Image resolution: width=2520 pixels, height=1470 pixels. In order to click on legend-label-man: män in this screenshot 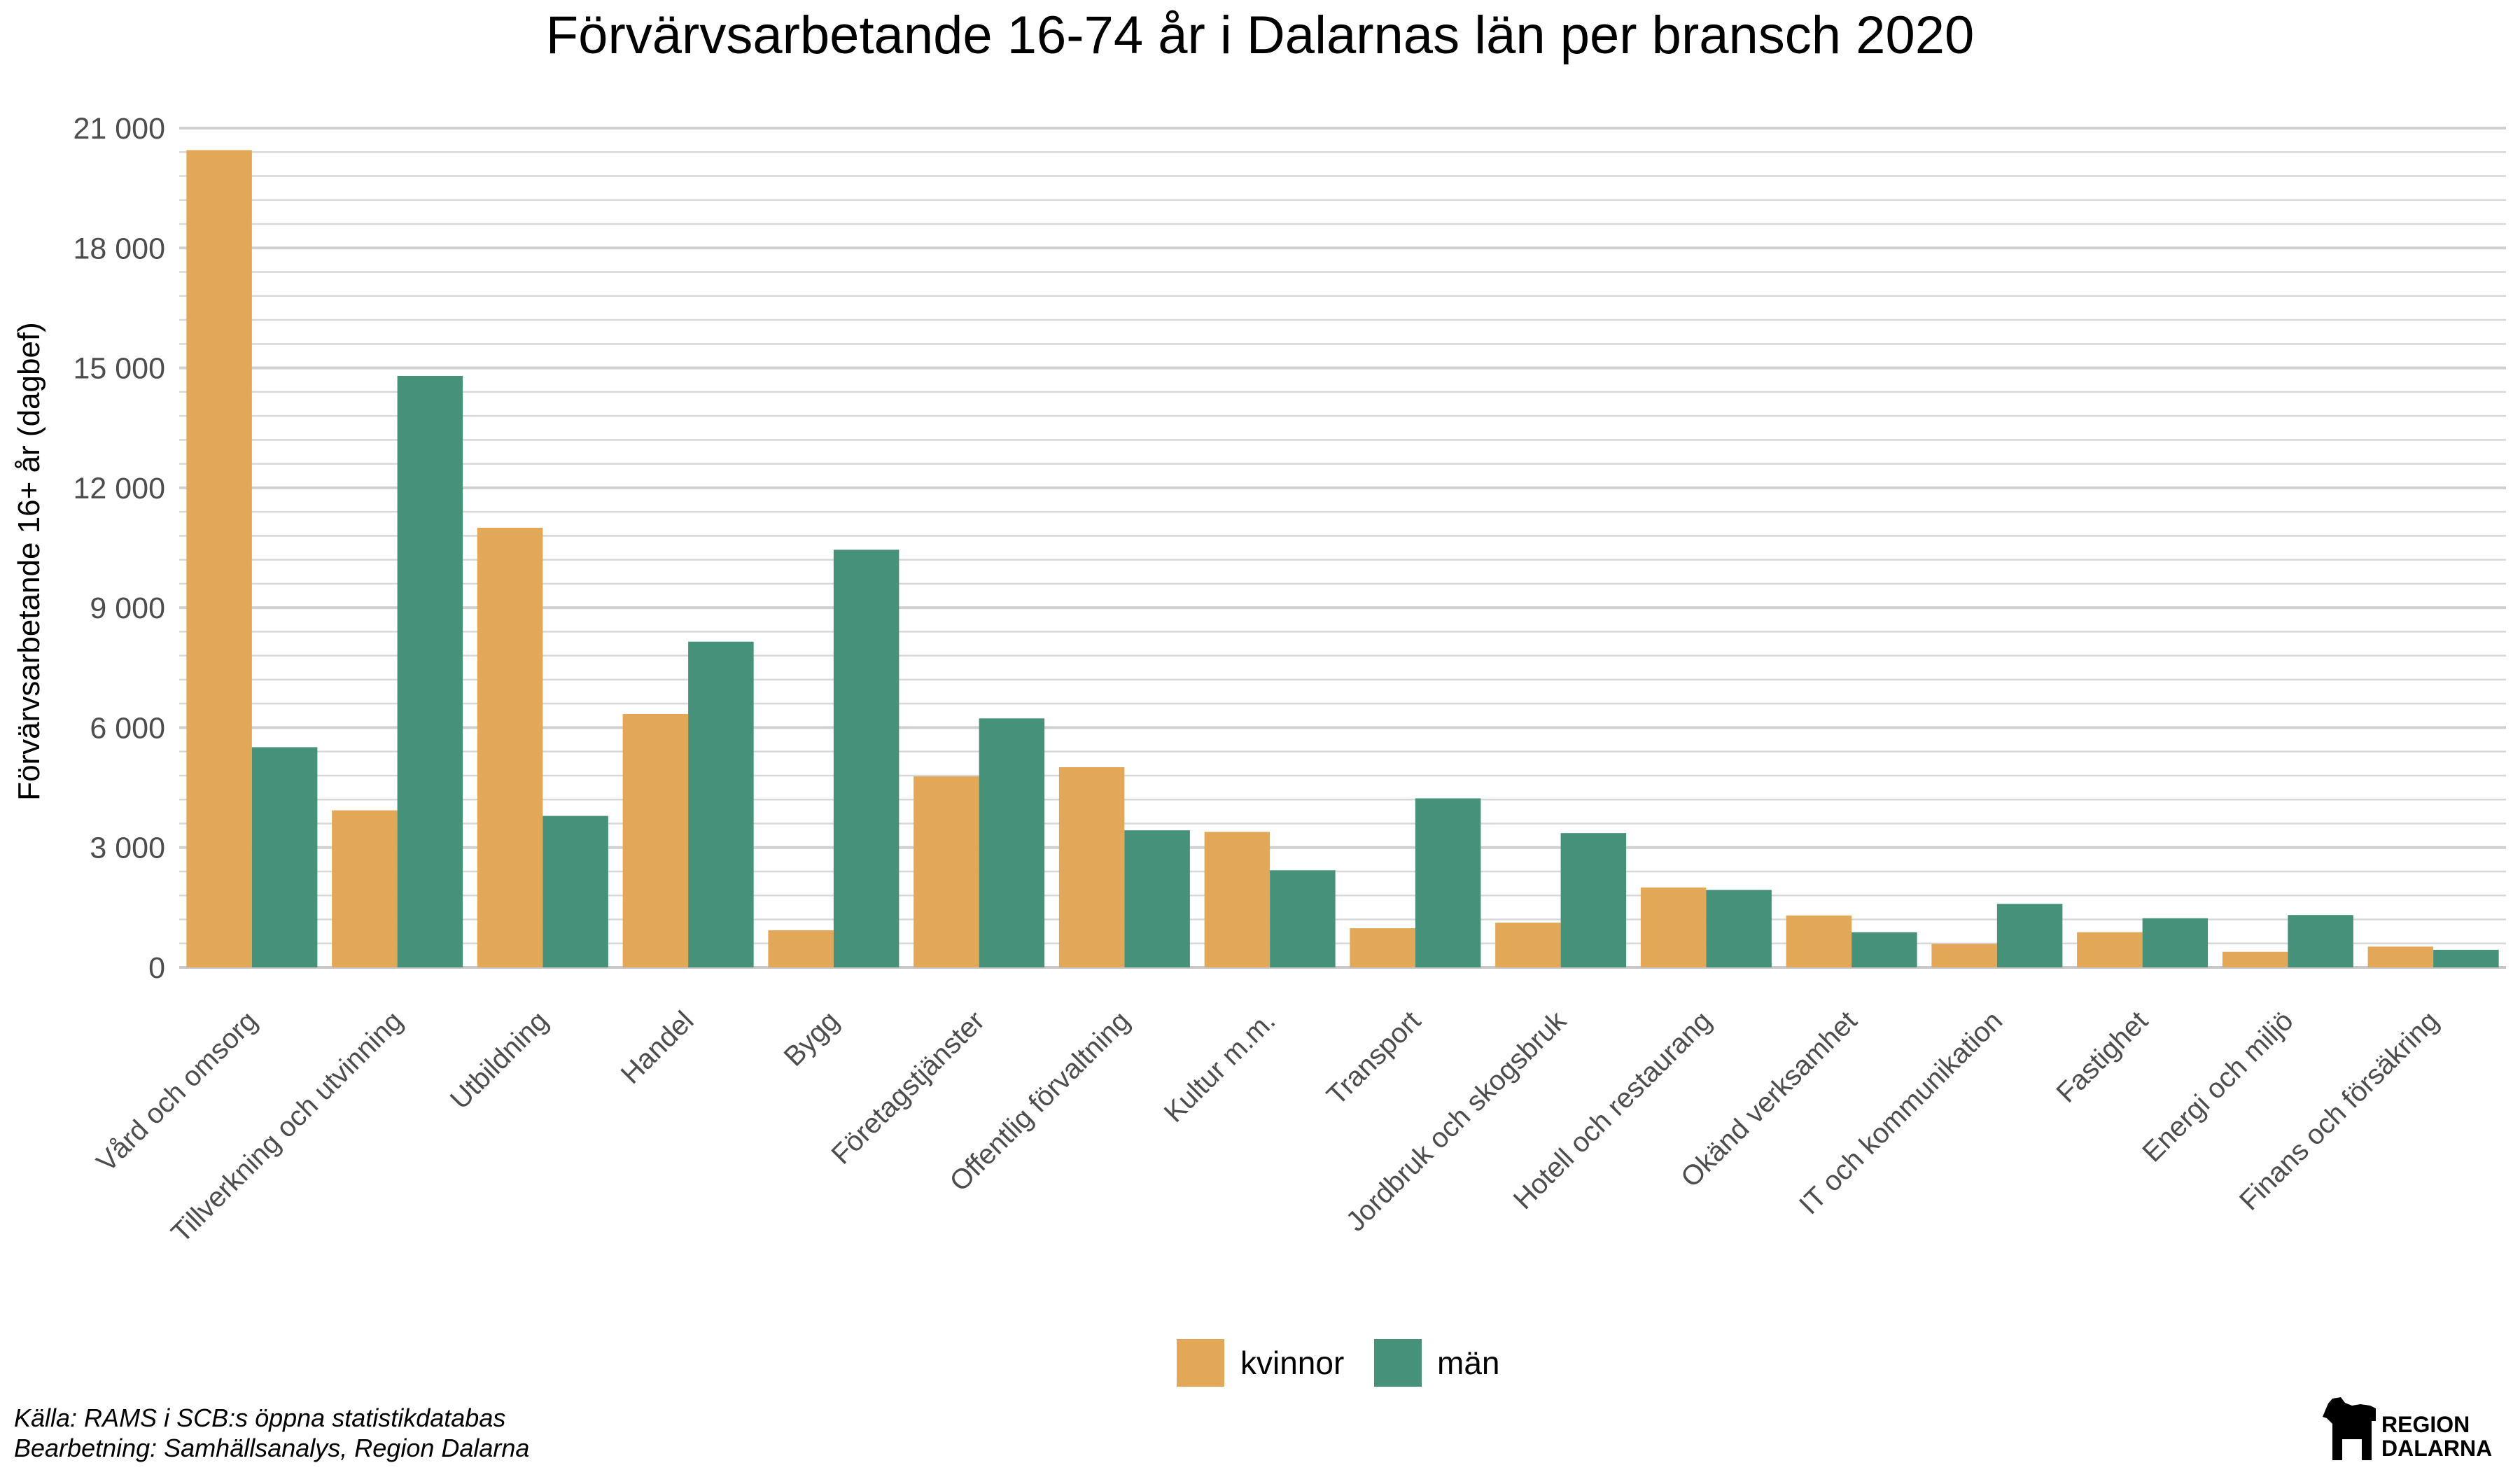, I will do `click(1468, 1363)`.